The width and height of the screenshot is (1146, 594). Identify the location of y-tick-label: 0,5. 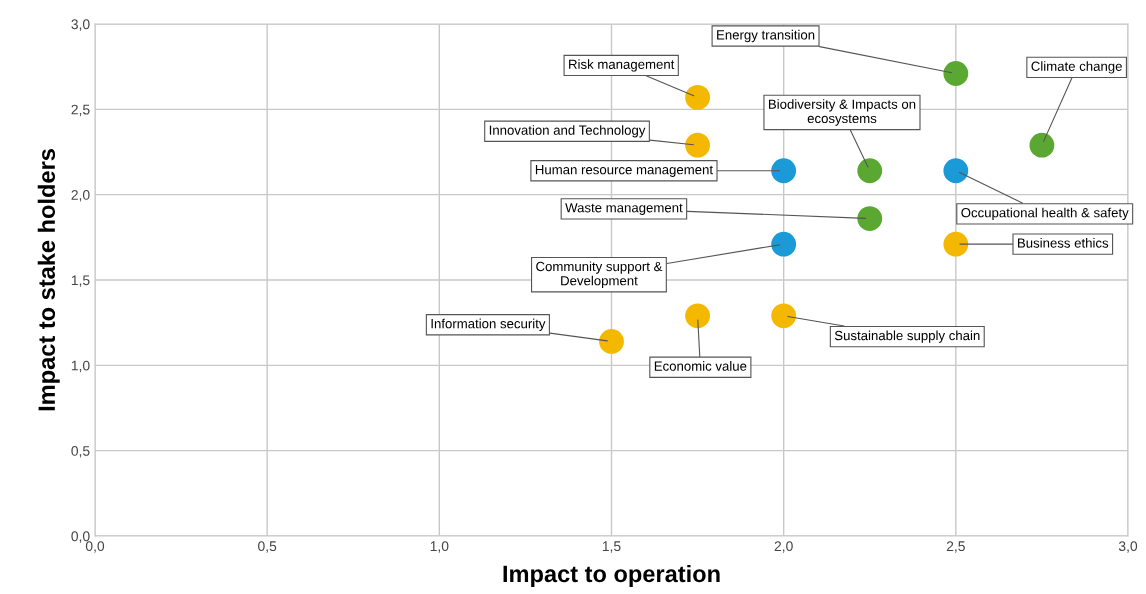
(80, 452).